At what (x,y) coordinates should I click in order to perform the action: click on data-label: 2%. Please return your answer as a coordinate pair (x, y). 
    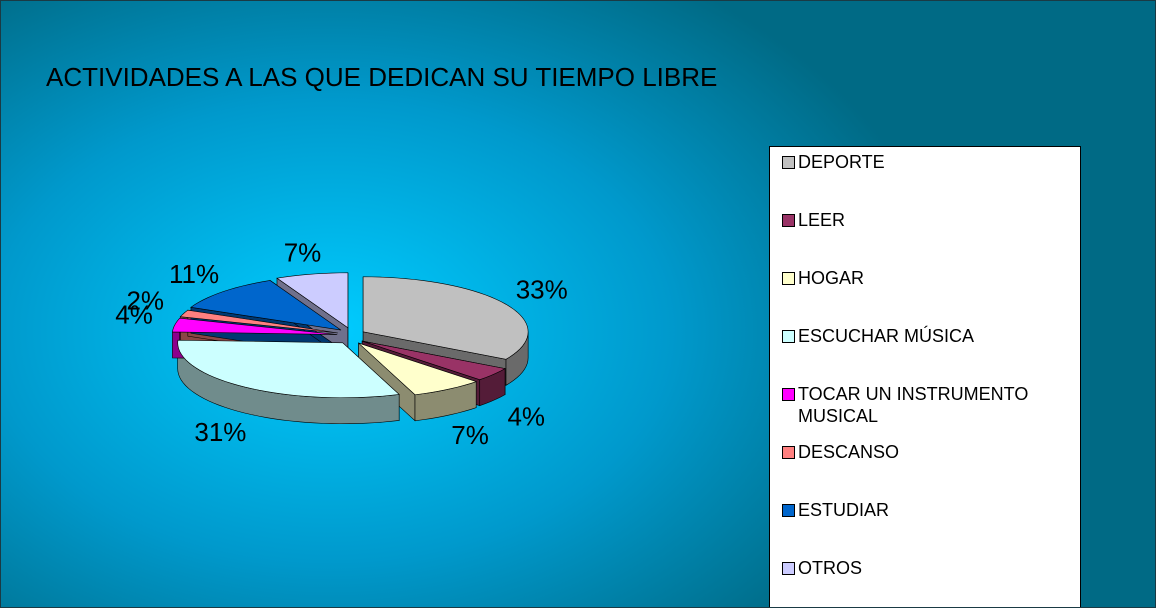
    Looking at the image, I should click on (145, 300).